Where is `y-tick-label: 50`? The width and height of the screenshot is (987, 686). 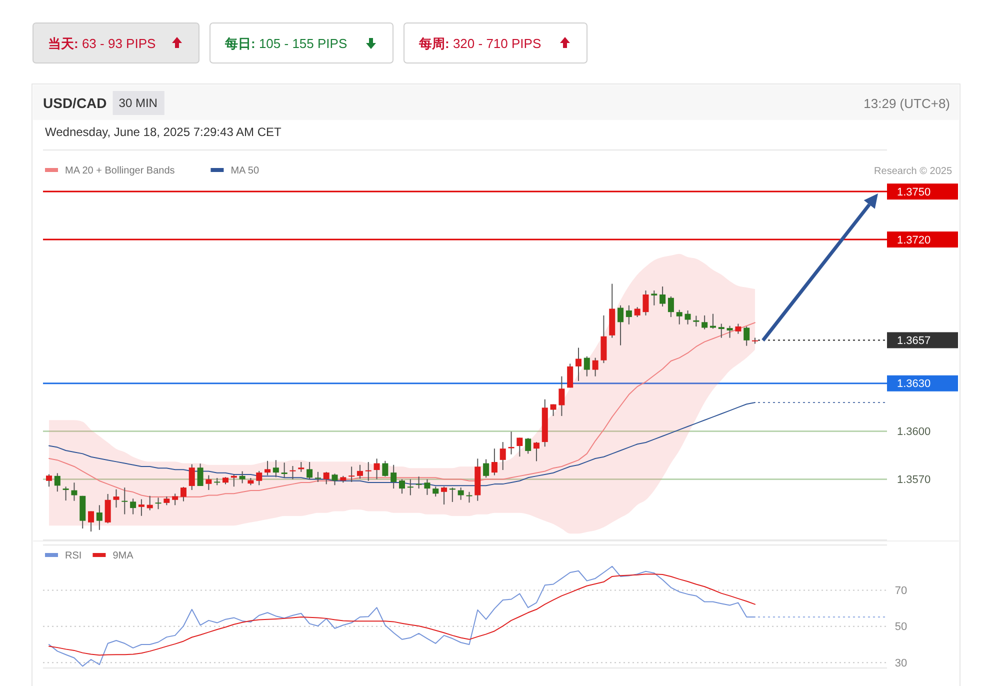
y-tick-label: 50 is located at coordinates (901, 627).